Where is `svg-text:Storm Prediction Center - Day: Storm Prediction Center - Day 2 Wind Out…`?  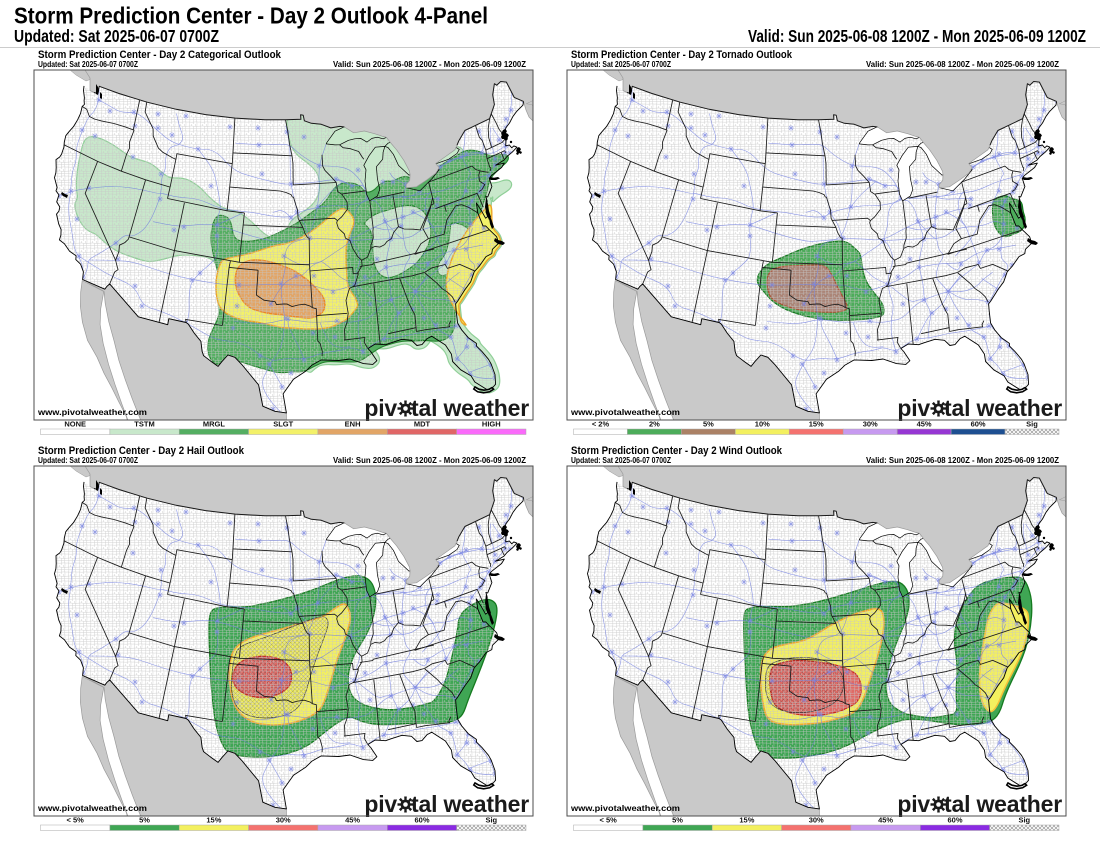
svg-text:Storm Prediction Center - Day: Storm Prediction Center - Day 2 Wind Out… is located at coordinates (677, 451).